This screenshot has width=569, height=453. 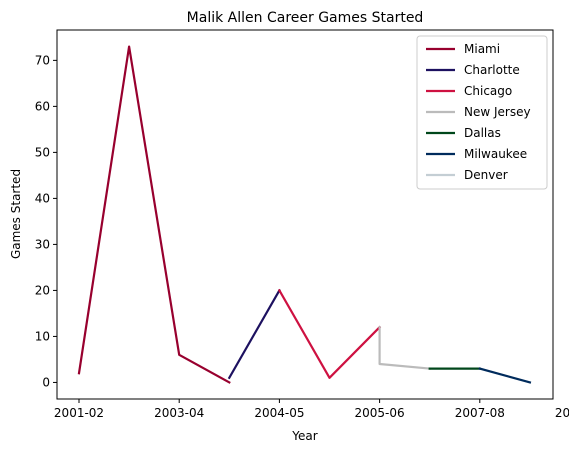 I want to click on y-axis: 0 10 20 30 40 50 60 70, so click(x=46, y=221).